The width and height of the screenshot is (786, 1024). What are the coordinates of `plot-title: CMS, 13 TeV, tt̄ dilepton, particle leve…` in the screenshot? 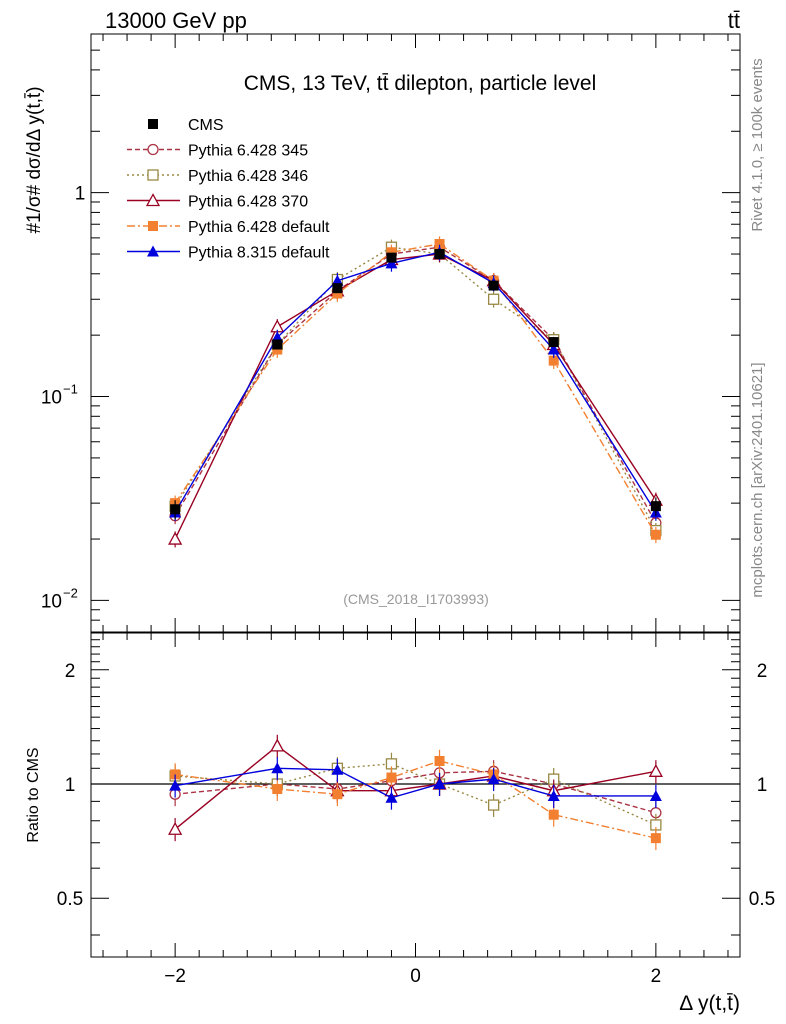 It's located at (420, 83).